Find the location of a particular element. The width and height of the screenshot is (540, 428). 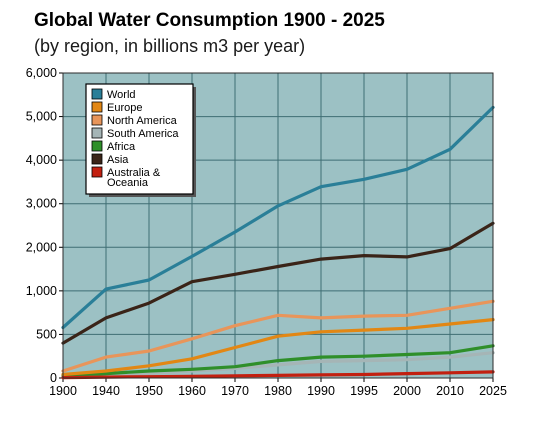

legend-swatch-australia-oceania is located at coordinates (97, 172).